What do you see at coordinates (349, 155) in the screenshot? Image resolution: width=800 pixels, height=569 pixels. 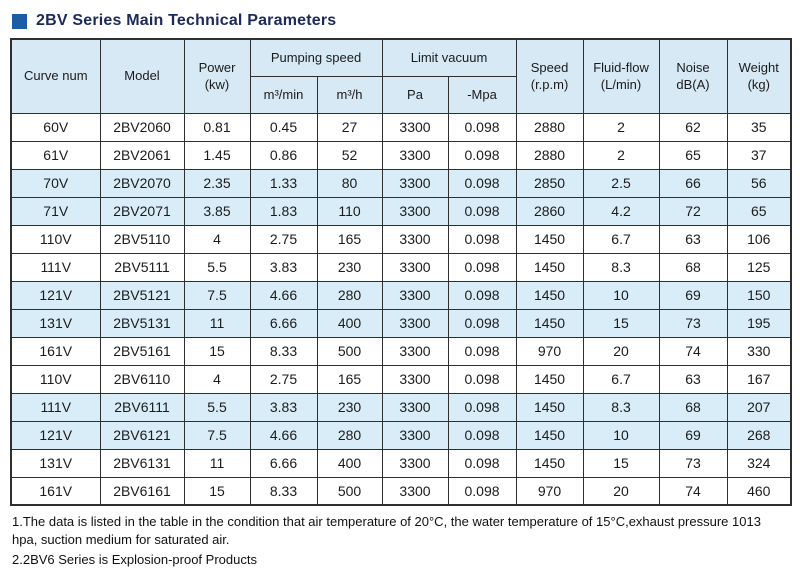 I see `table-cell: 52` at bounding box center [349, 155].